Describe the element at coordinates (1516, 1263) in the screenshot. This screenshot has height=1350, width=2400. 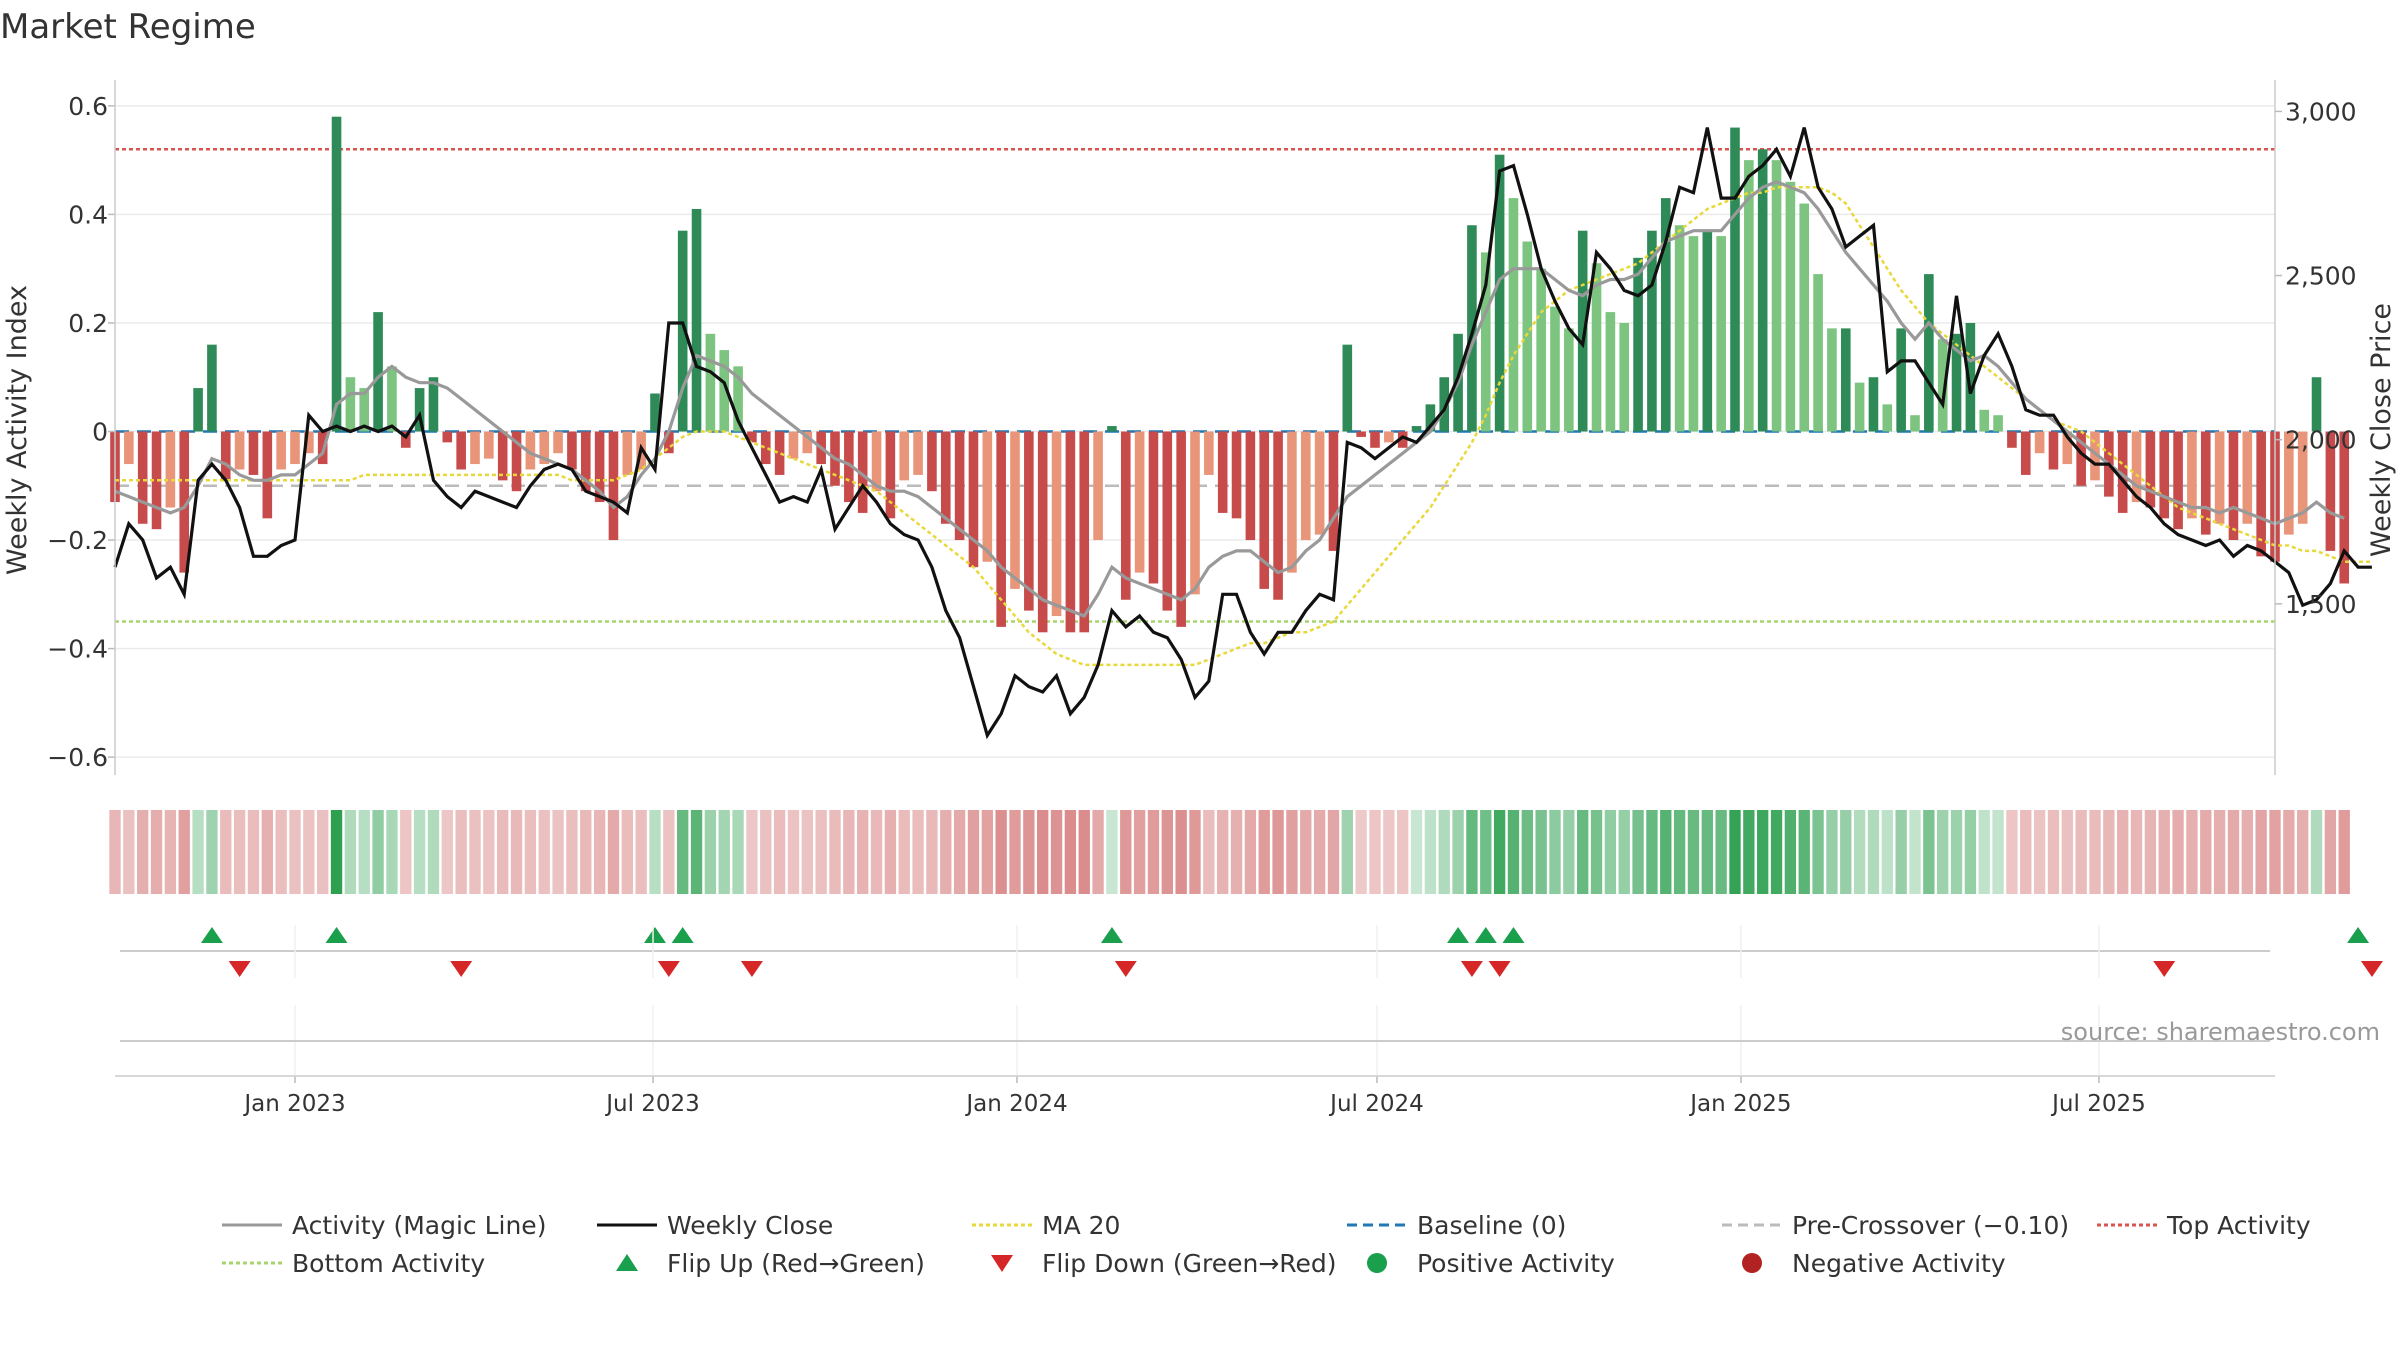
I see `legend-label: Positive Activity` at that location.